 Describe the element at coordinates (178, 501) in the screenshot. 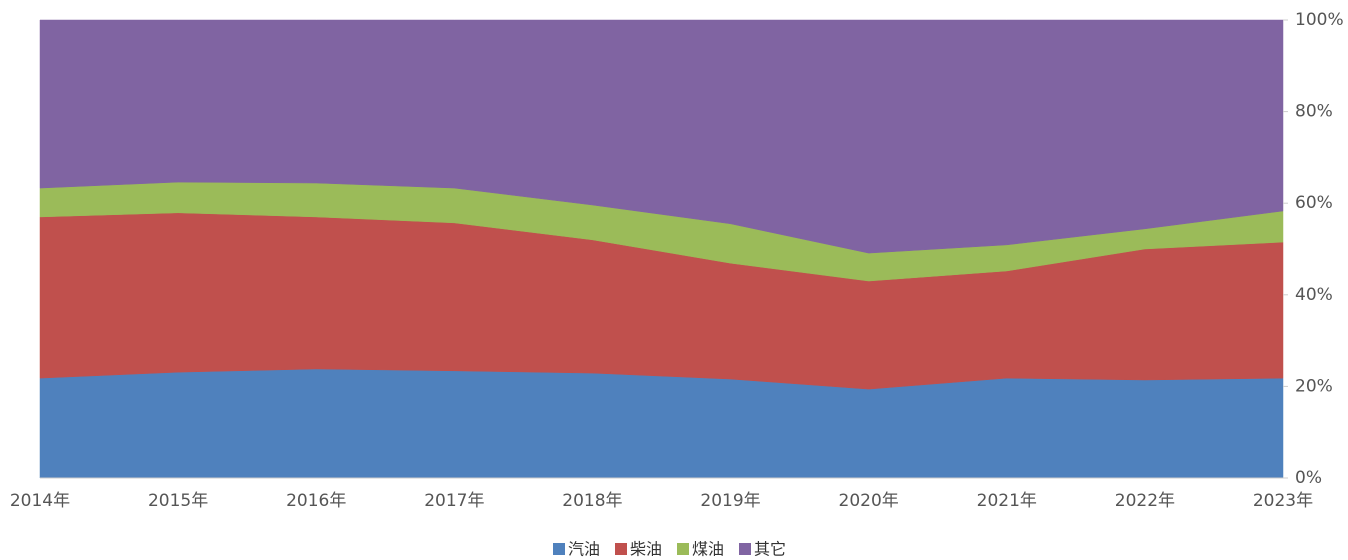

I see `x-tick-label: 2015年` at that location.